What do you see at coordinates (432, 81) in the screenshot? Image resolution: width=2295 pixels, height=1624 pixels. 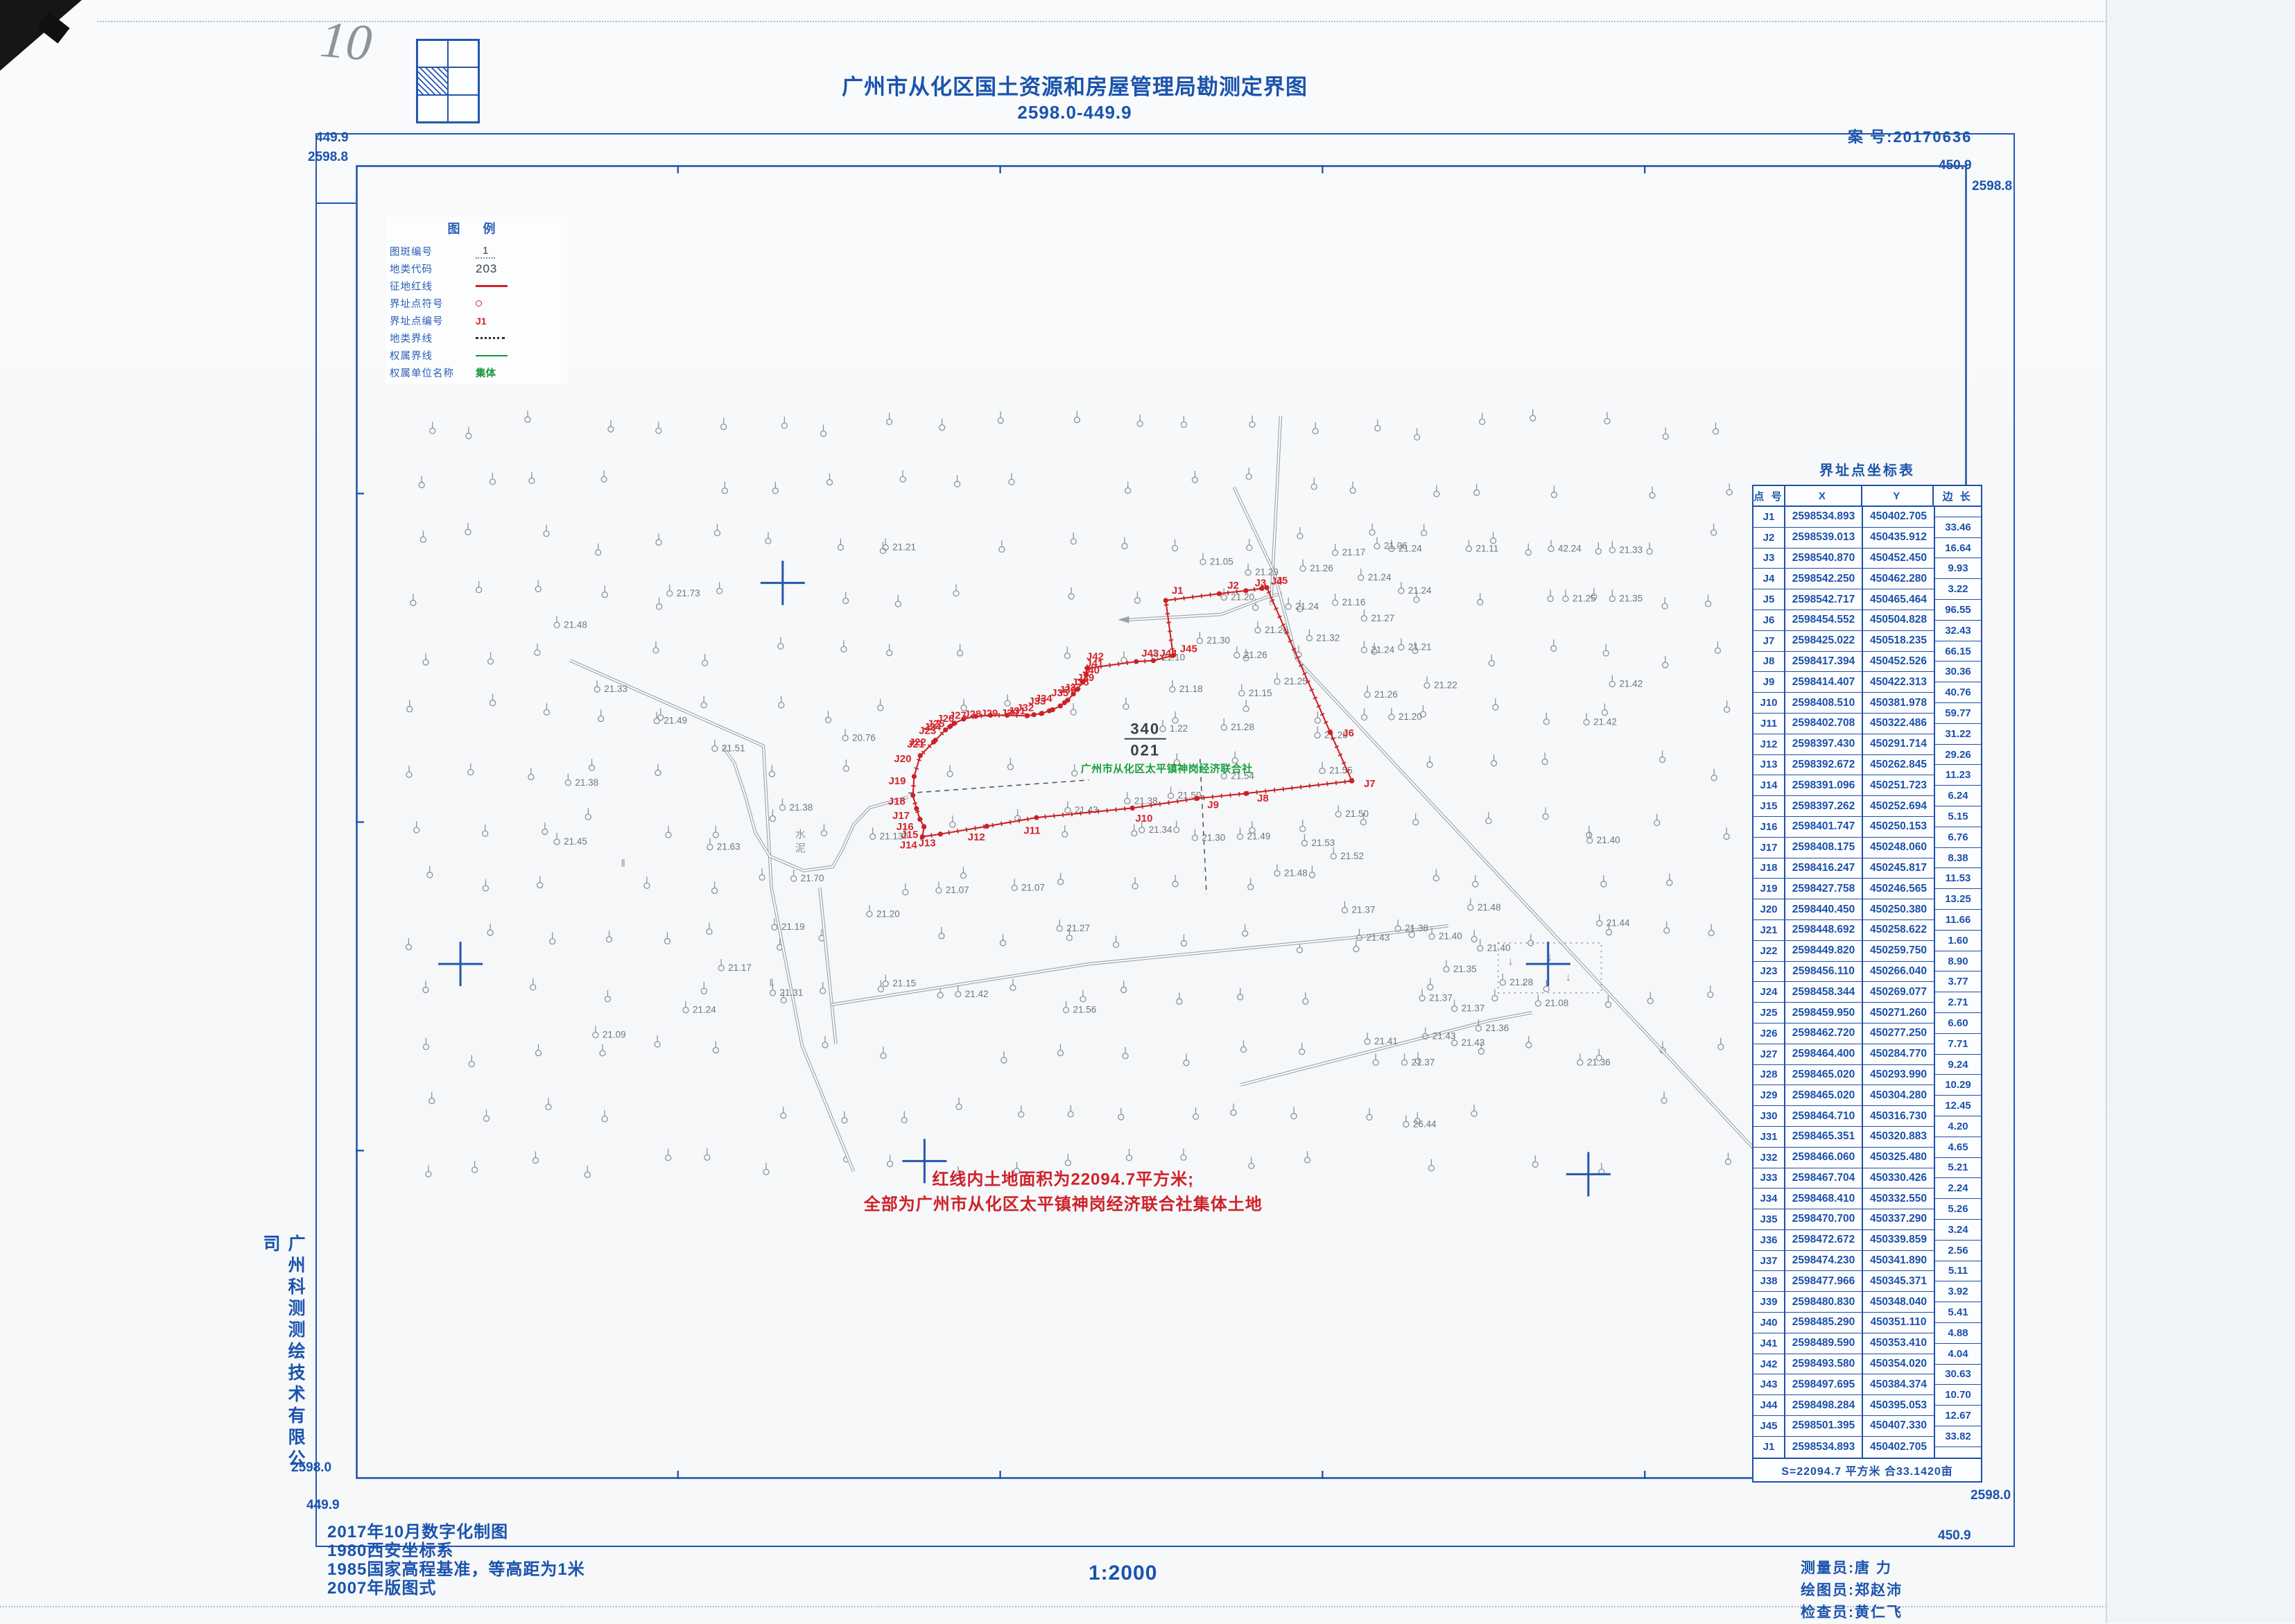 I see `locator-current-sheet-cell` at bounding box center [432, 81].